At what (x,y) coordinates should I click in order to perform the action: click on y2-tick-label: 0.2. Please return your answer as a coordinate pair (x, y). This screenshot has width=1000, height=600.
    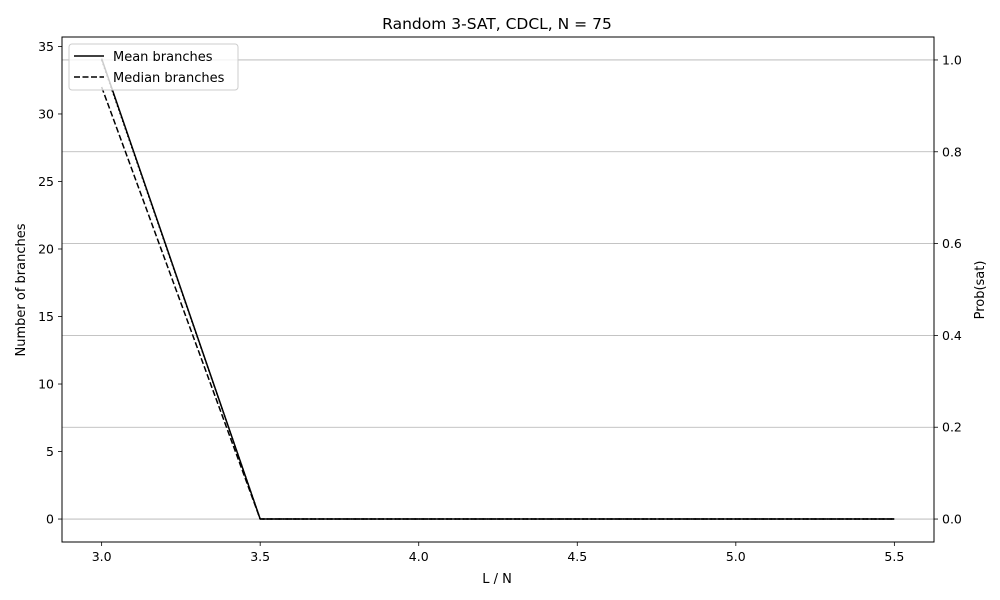
    Looking at the image, I should click on (952, 427).